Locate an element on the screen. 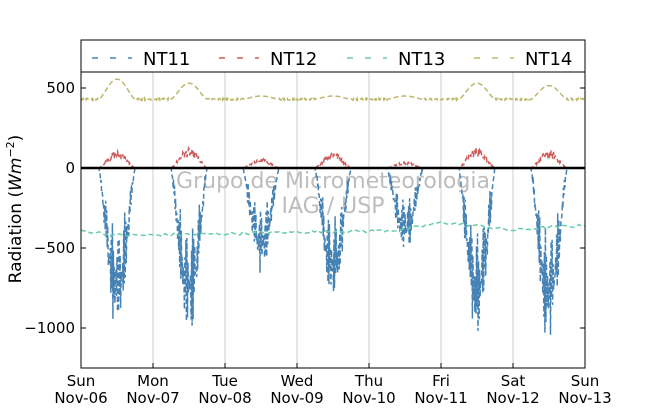 The image size is (650, 409). x-tick-date: Nov-10 is located at coordinates (368, 398).